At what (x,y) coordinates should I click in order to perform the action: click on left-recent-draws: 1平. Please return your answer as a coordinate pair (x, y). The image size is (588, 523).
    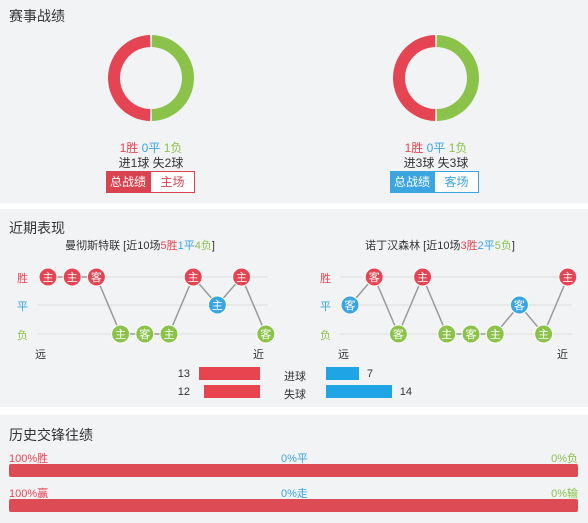
    Looking at the image, I should click on (186, 246).